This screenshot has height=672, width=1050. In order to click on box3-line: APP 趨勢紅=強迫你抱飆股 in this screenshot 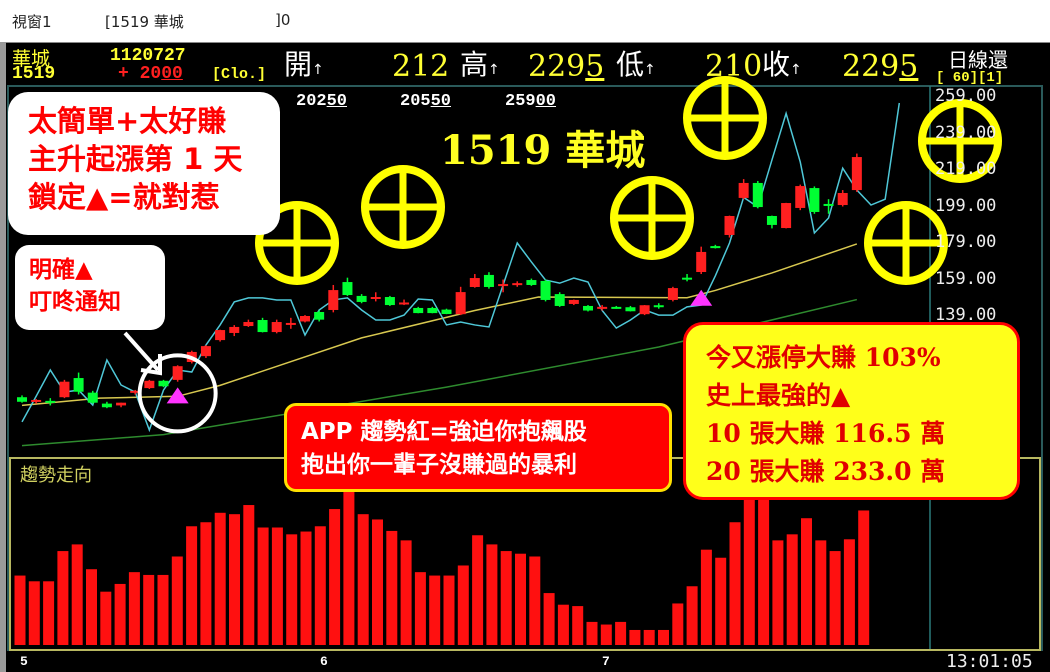, I will do `click(444, 432)`.